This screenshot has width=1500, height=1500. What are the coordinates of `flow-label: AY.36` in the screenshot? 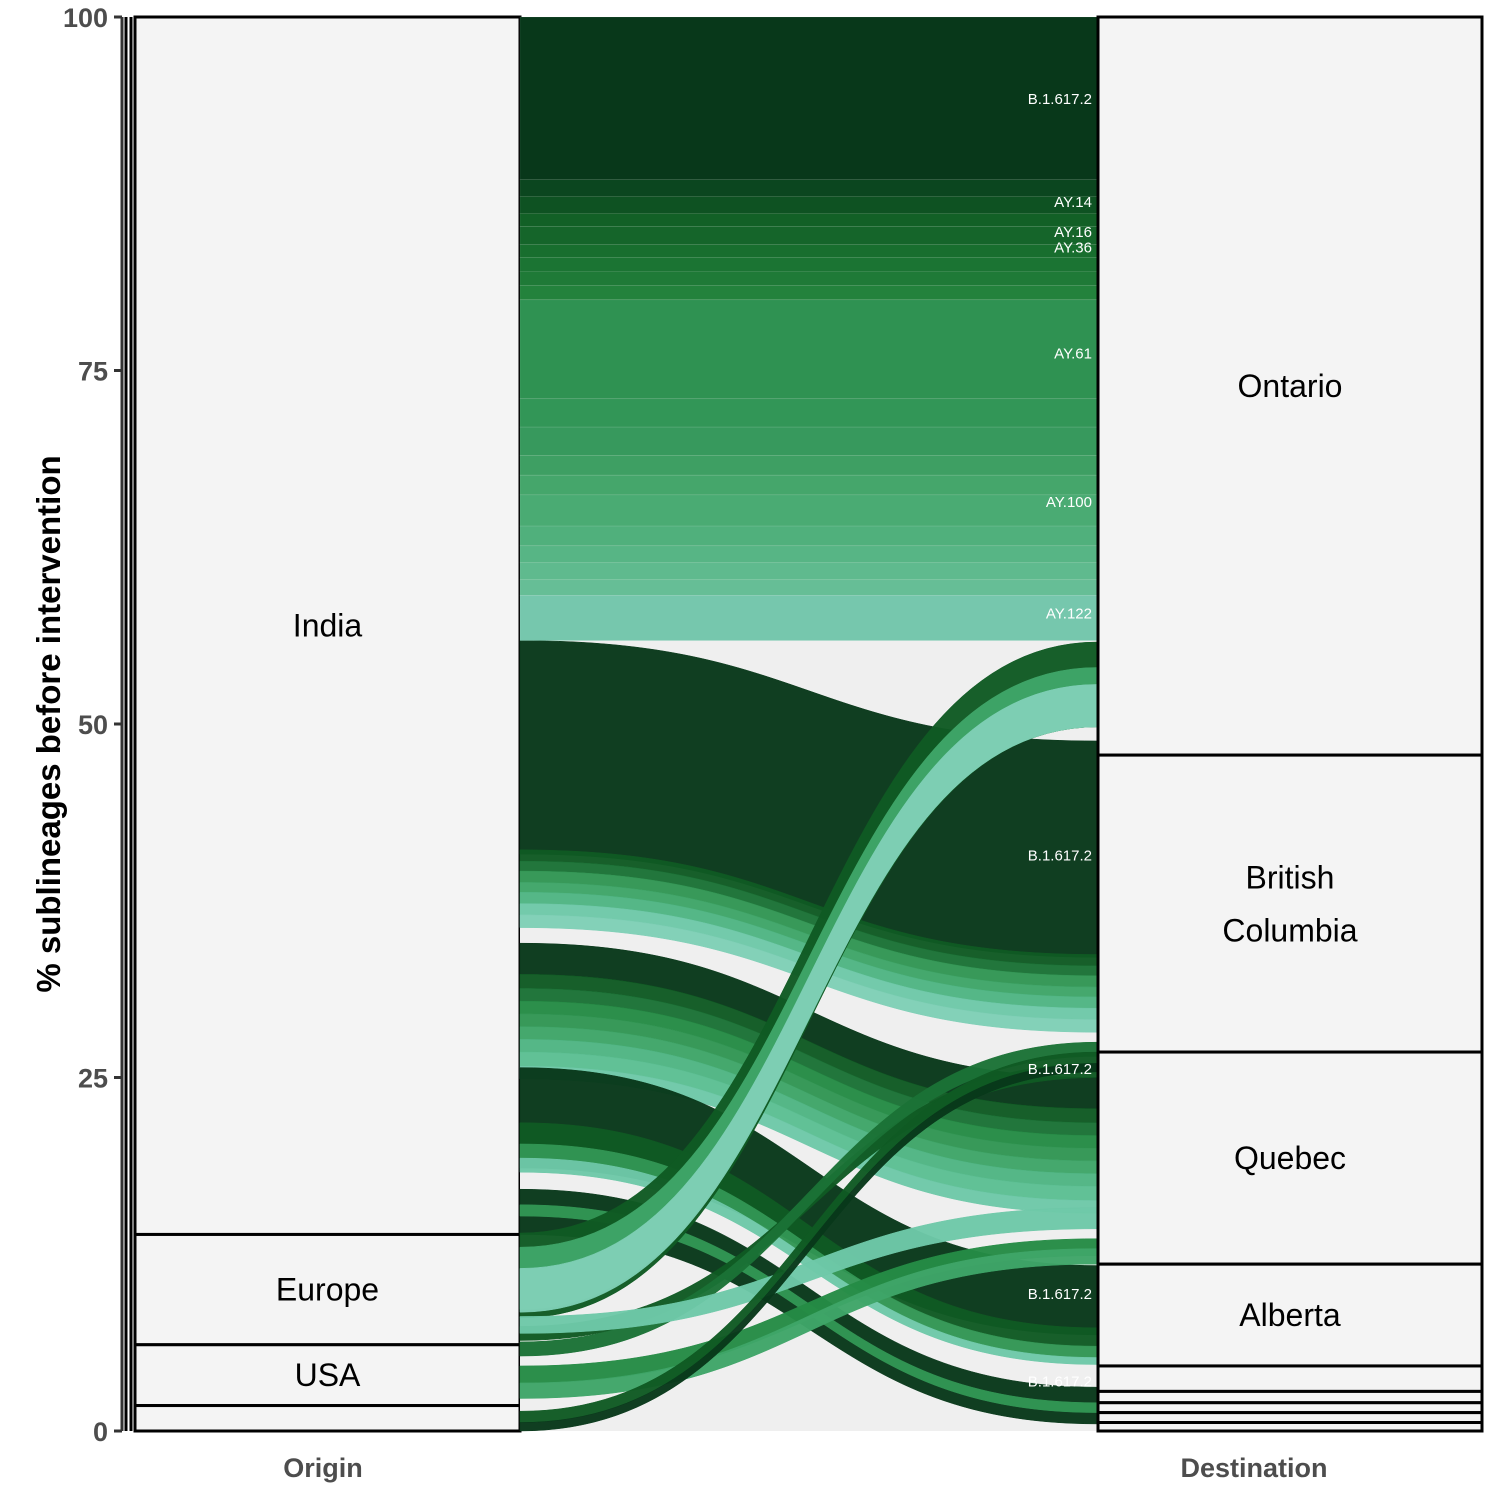 It's located at (1073, 247).